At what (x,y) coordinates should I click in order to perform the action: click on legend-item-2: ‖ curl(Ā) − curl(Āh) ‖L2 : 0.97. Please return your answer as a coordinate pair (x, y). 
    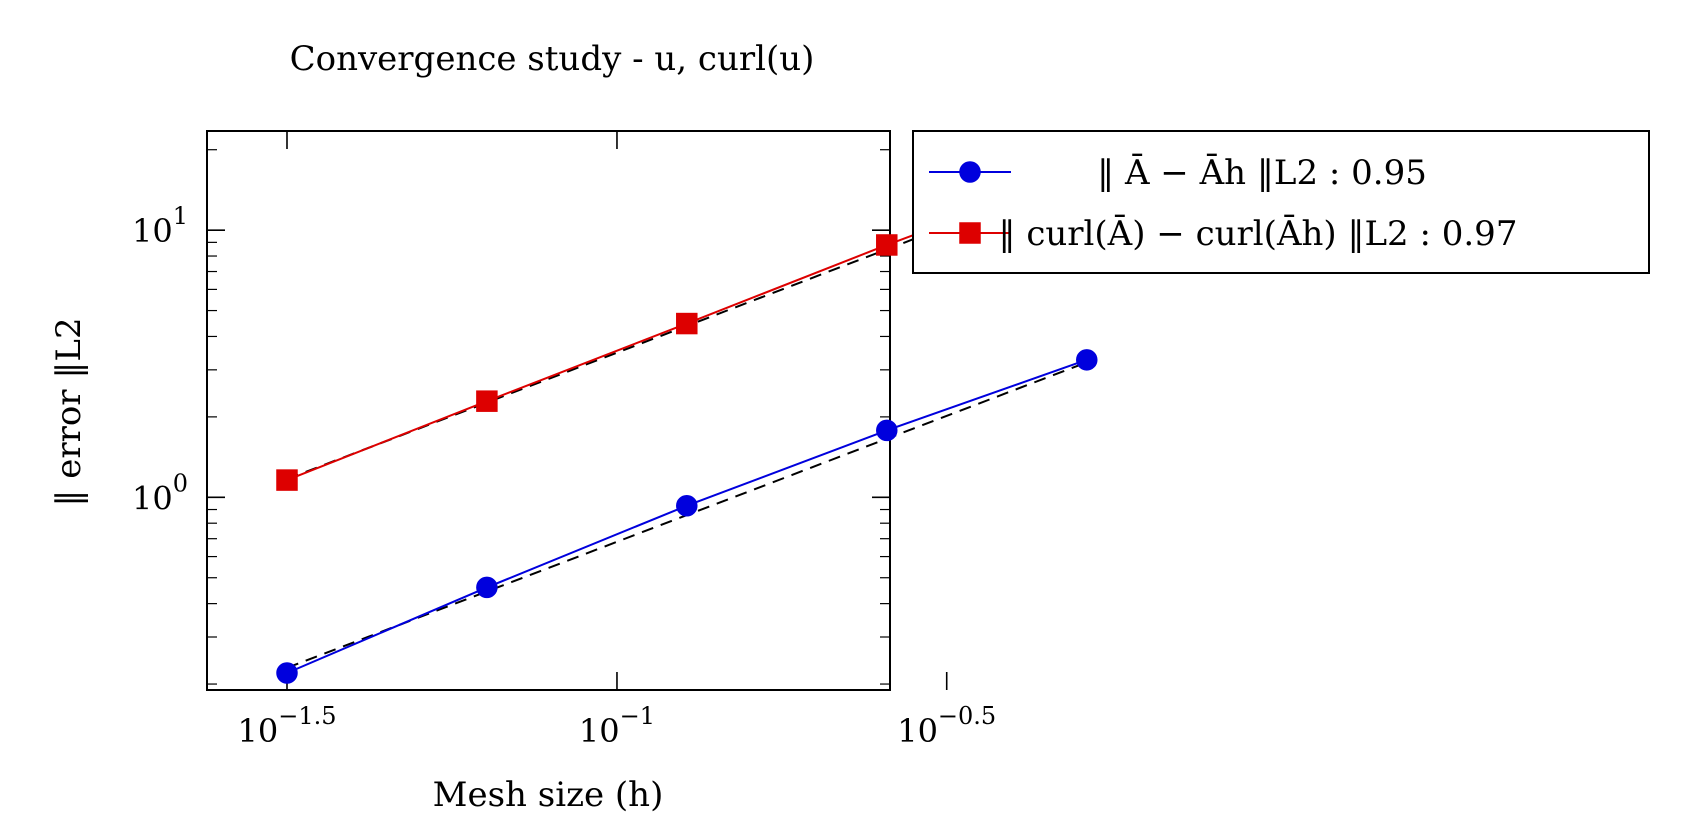
    Looking at the image, I should click on (1223, 234).